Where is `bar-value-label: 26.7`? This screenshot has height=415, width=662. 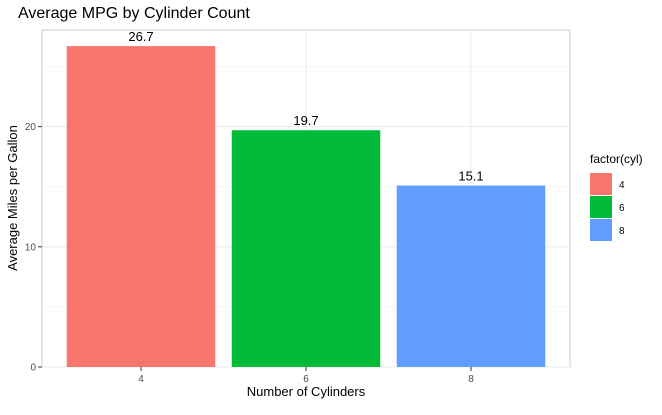 bar-value-label: 26.7 is located at coordinates (140, 36).